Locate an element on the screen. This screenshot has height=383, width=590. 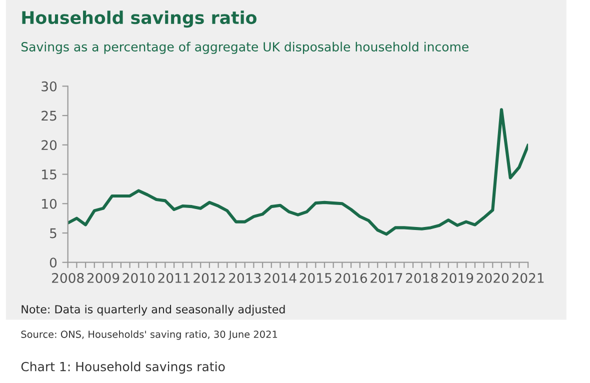
x-tick-label: 2016 is located at coordinates (351, 278).